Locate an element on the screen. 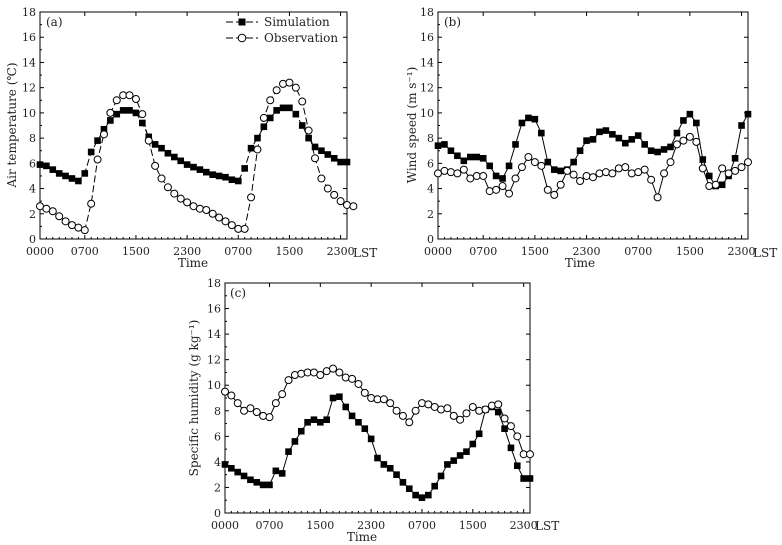 The width and height of the screenshot is (782, 545). legend-simulation-label: Simulation is located at coordinates (297, 22).